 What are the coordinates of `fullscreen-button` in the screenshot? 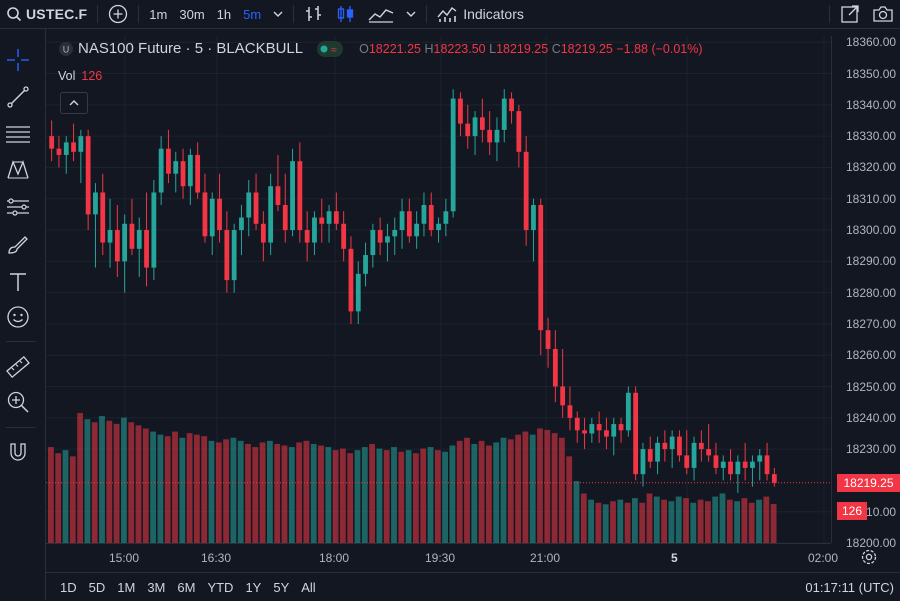 It's located at (850, 14).